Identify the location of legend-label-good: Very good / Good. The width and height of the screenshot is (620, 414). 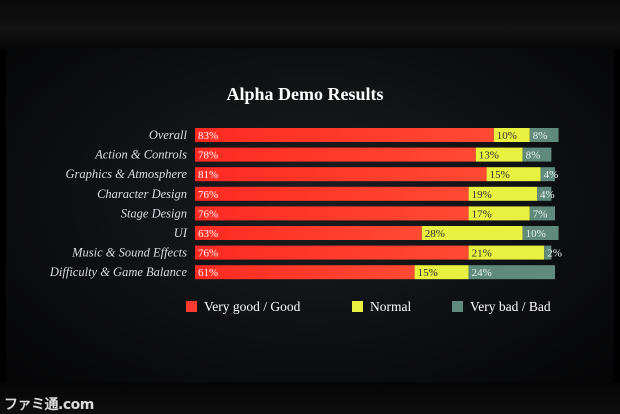
(252, 306).